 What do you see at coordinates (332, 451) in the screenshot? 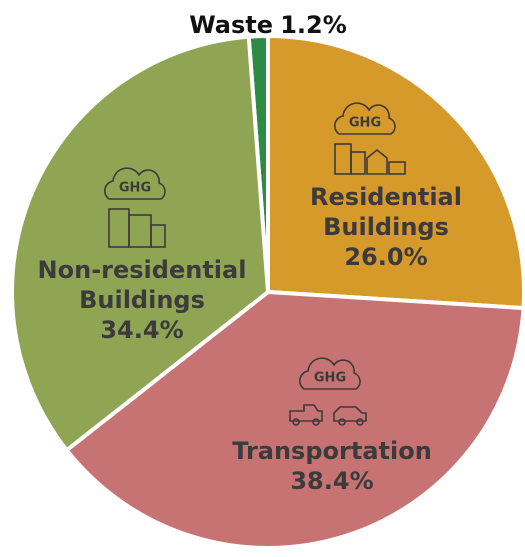
I see `category-label: Transportation` at bounding box center [332, 451].